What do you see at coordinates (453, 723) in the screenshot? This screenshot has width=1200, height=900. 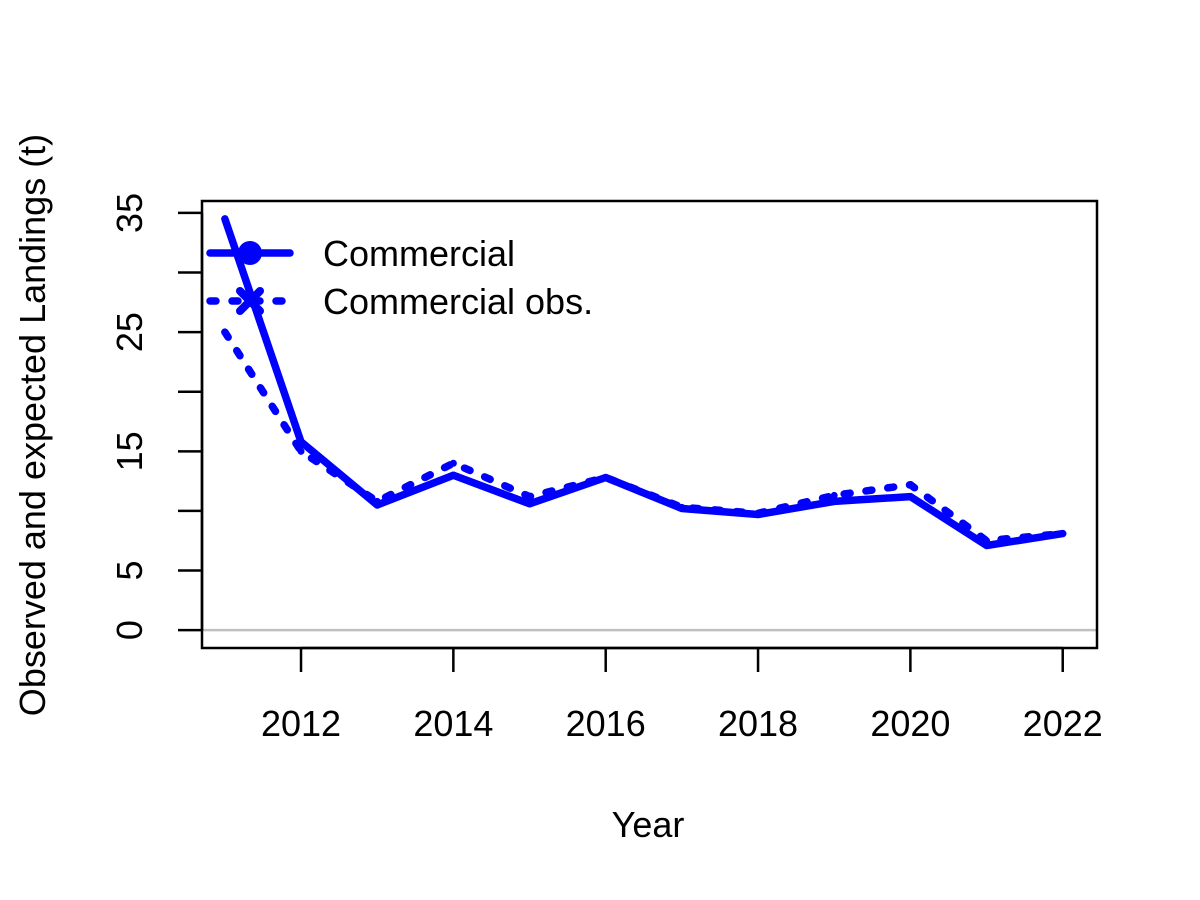 I see `x-tick-label-2014: 2014` at bounding box center [453, 723].